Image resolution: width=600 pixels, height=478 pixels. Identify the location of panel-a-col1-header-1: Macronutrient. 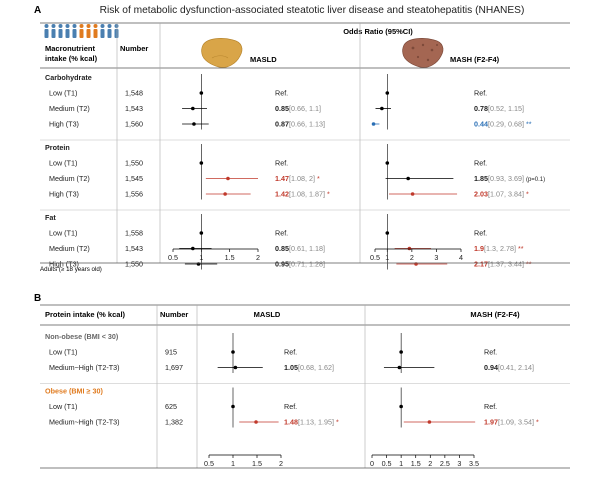
(70, 48).